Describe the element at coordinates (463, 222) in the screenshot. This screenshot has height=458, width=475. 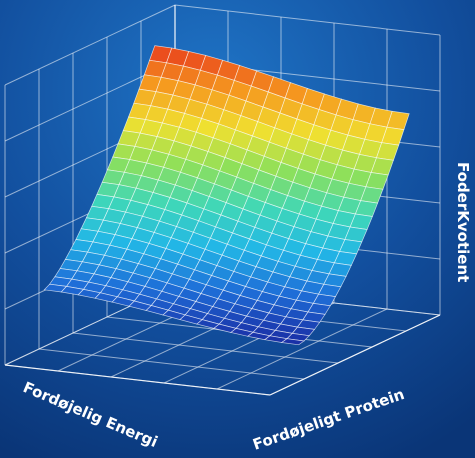
I see `z-axis-label: FoderKvotient` at that location.